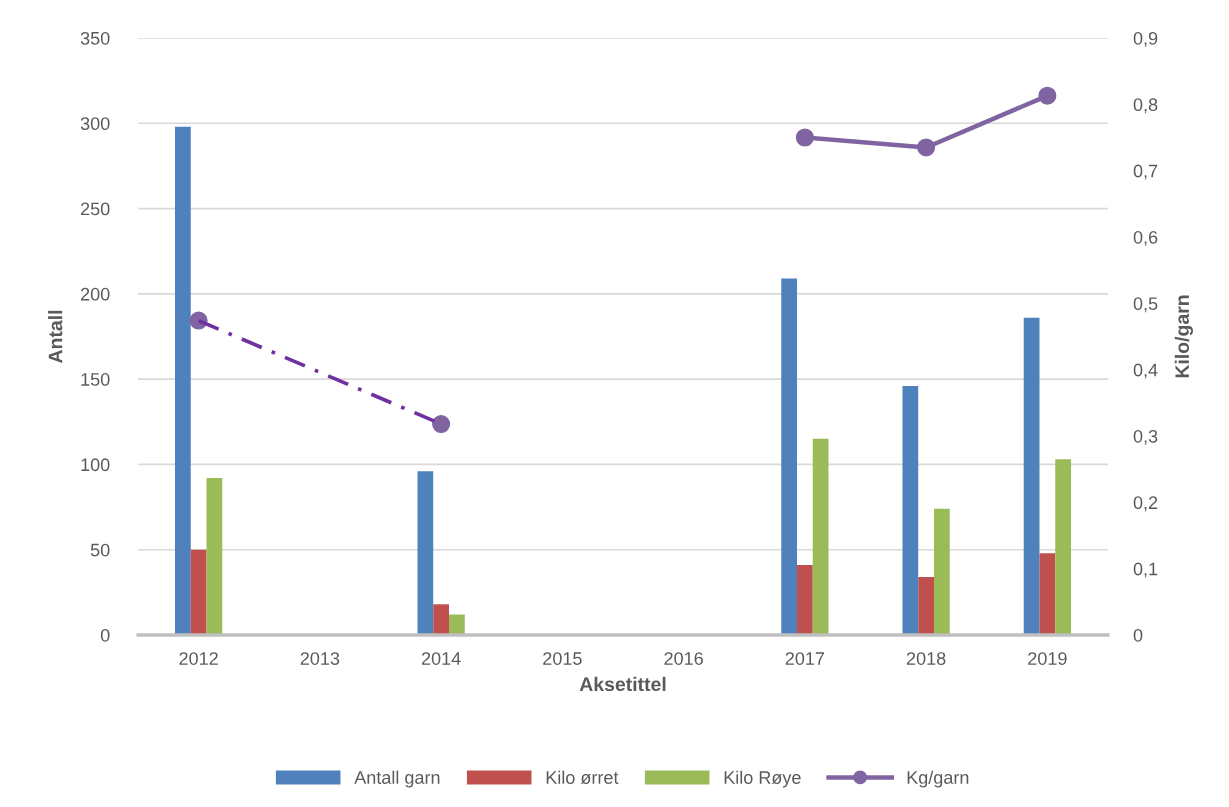 The image size is (1229, 807). Describe the element at coordinates (95, 379) in the screenshot. I see `y-tick-label: 150` at that location.